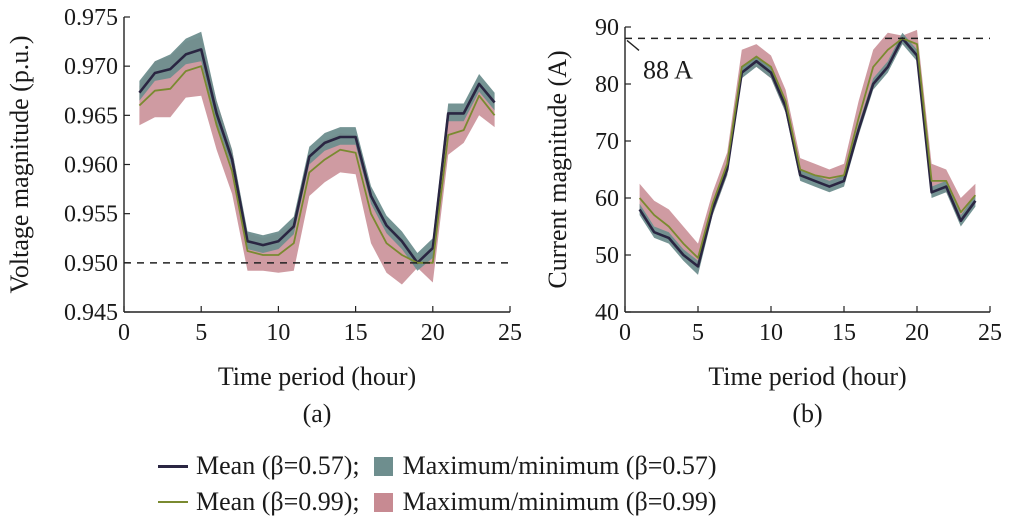  Describe the element at coordinates (278, 465) in the screenshot. I see `legend-label-mean-057: Mean (β=0.57);` at that location.